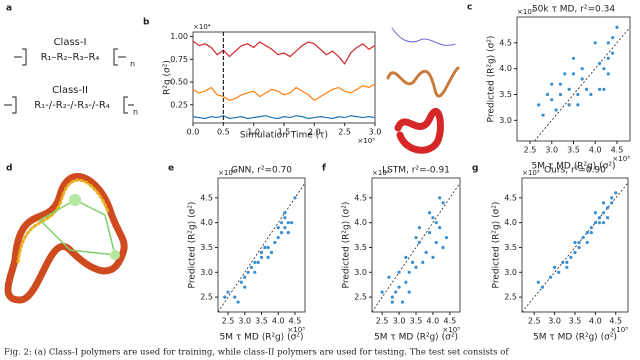  I want to click on y-tick-label: 4.0, so click(206, 222).